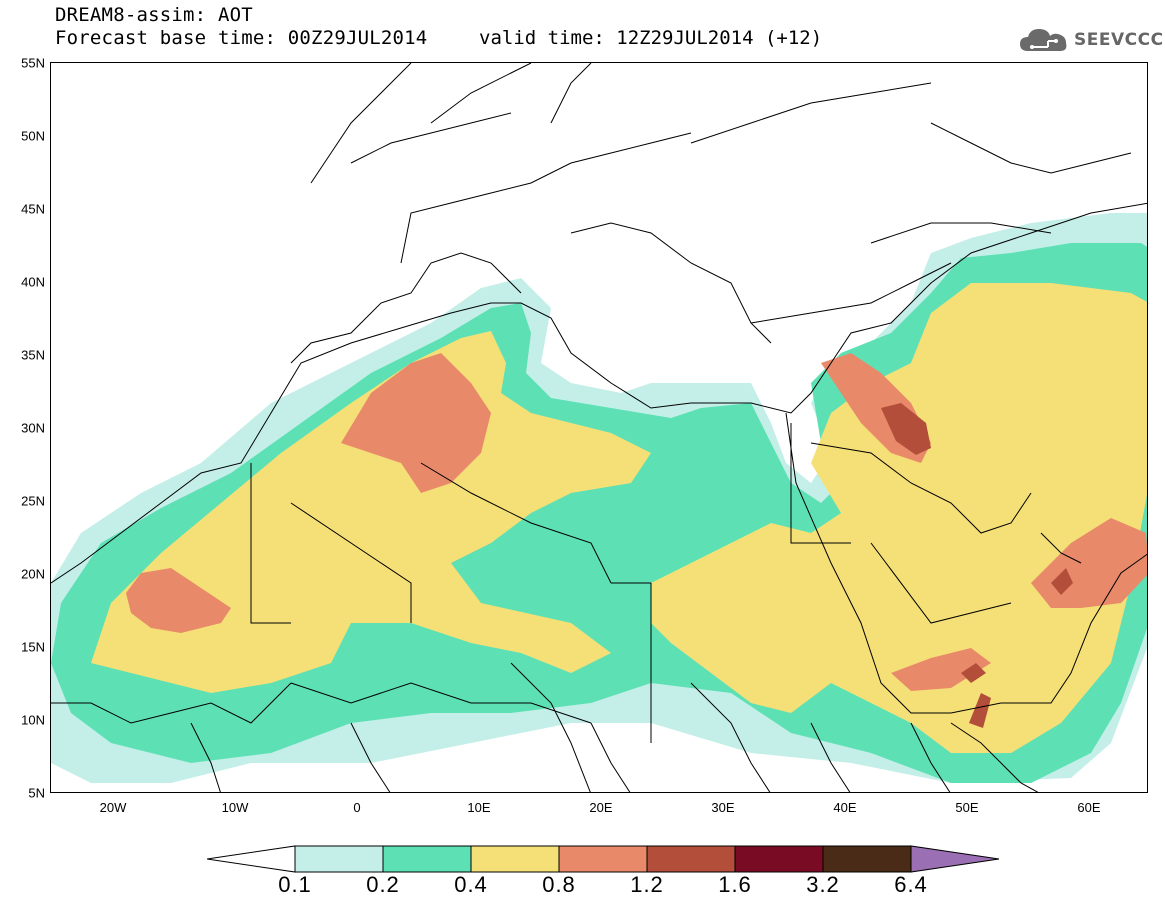  What do you see at coordinates (823, 884) in the screenshot?
I see `colorbar-label: 3.2` at bounding box center [823, 884].